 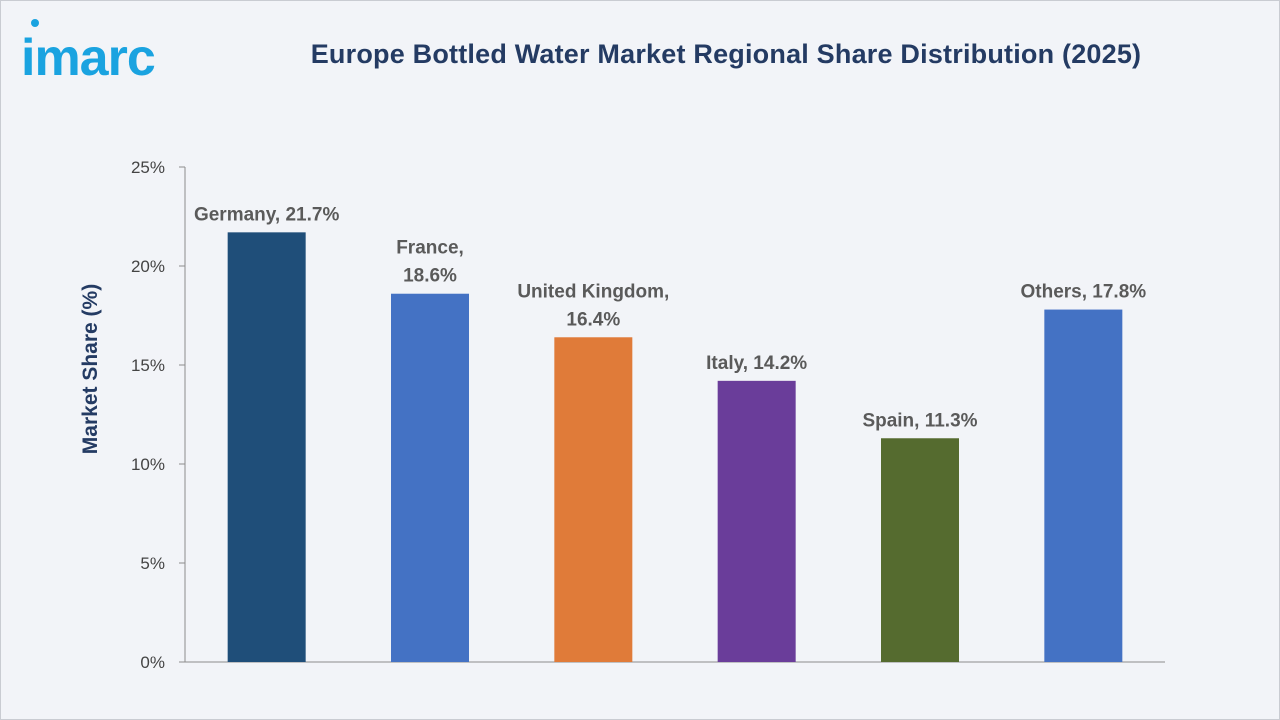 I want to click on y-tick-label: 10%, so click(x=148, y=464).